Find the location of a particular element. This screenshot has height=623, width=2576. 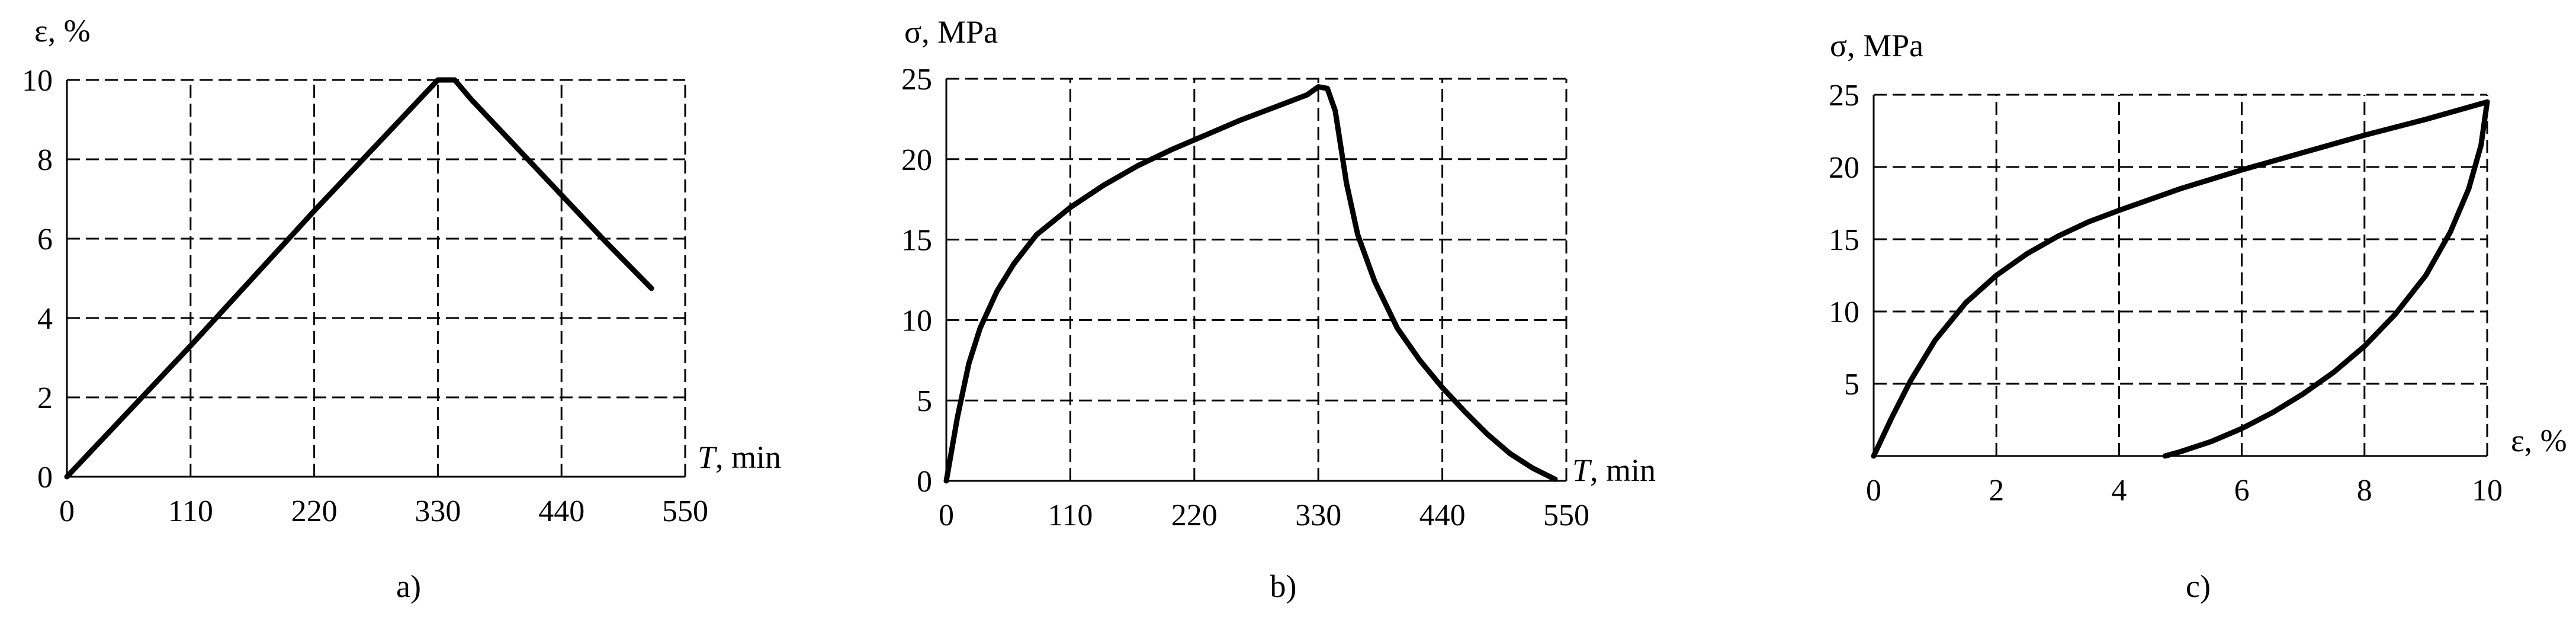

panel-label-a: a) is located at coordinates (408, 586).